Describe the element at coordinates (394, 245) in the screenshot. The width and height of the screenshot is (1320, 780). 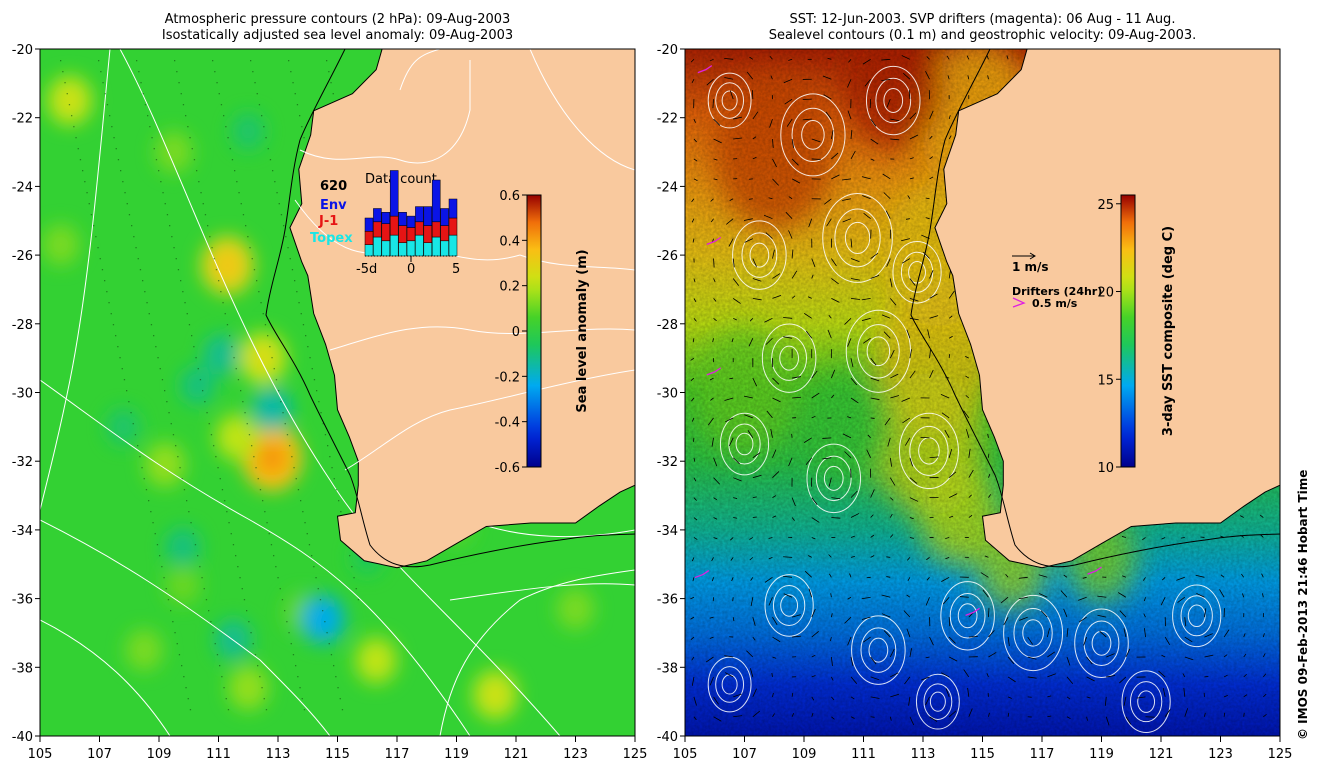
I see `inset-bar-topex` at that location.